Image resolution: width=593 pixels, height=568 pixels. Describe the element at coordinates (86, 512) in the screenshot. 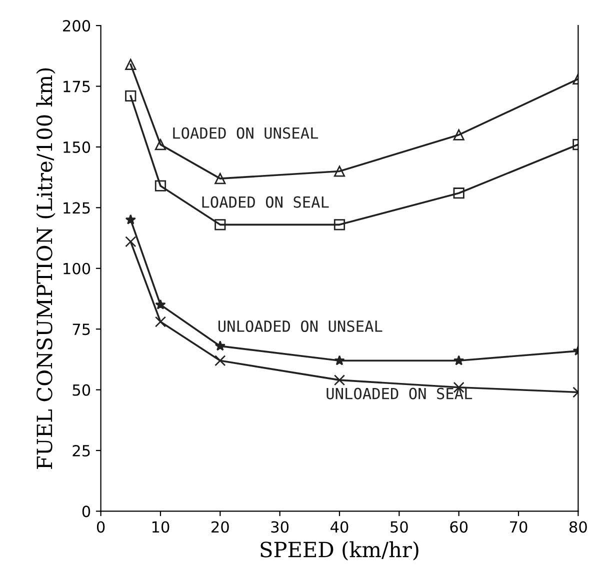

I see `y-tick-label: 0` at that location.